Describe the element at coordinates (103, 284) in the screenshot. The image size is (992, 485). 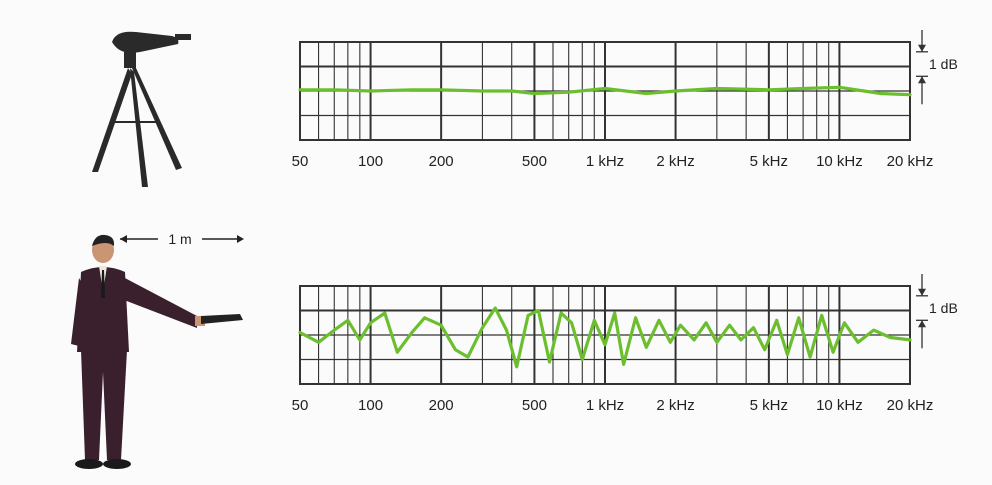
I see `person-tie` at that location.